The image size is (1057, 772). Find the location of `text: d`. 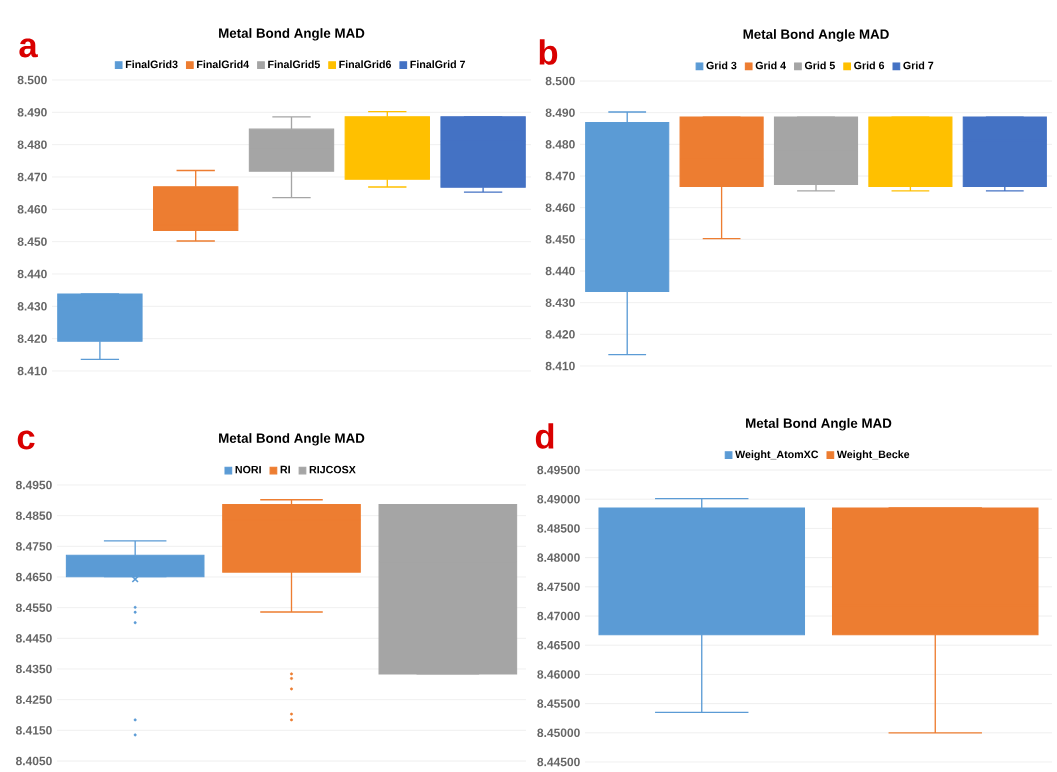

text: d is located at coordinates (544, 436).